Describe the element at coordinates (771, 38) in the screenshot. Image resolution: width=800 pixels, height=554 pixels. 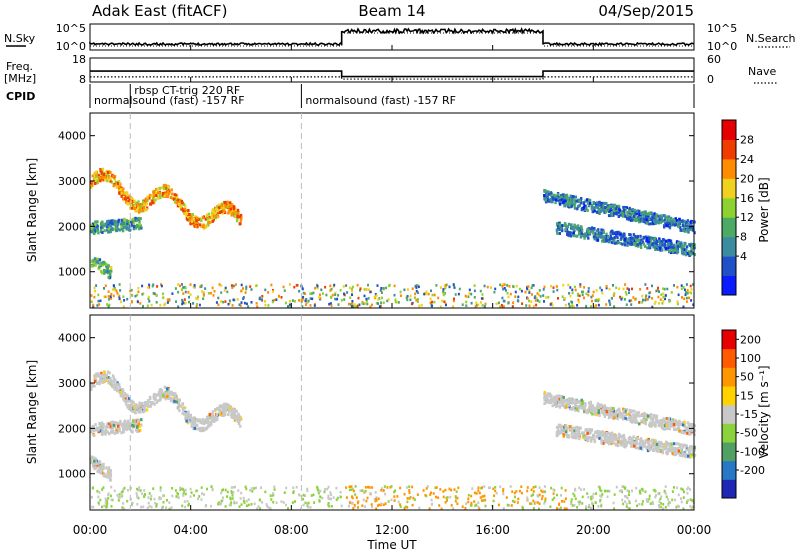
I see `noise-search-label: N.Search` at that location.